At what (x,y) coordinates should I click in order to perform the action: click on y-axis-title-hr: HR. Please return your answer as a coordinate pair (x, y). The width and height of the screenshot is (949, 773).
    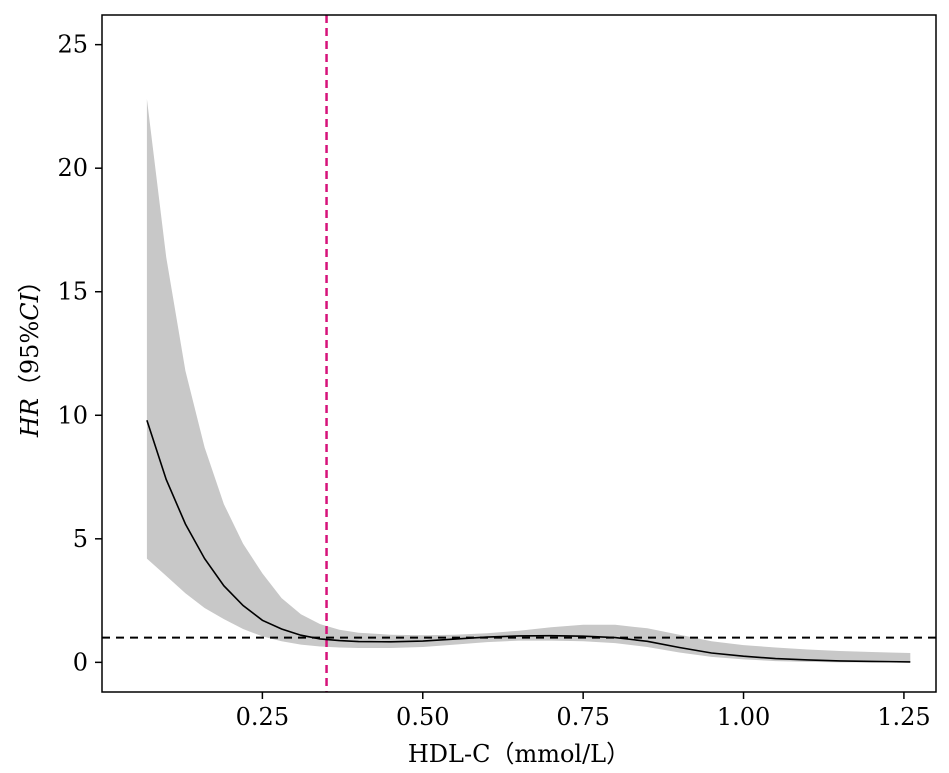
    Looking at the image, I should click on (30, 418).